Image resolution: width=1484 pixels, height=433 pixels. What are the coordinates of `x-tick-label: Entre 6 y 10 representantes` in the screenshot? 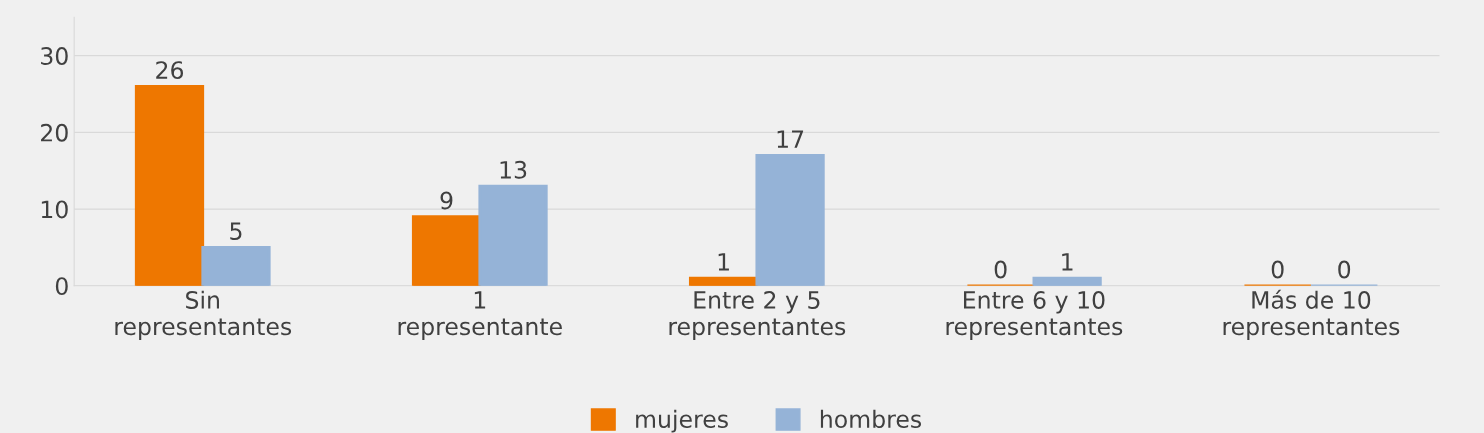 It's located at (1034, 315).